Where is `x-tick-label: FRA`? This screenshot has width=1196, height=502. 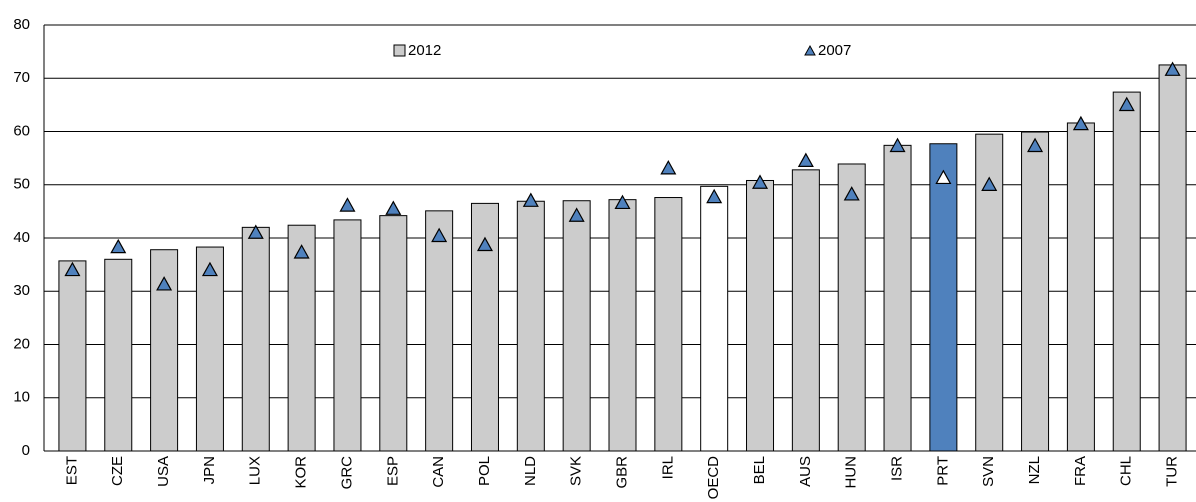
x-tick-label: FRA is located at coordinates (1080, 471).